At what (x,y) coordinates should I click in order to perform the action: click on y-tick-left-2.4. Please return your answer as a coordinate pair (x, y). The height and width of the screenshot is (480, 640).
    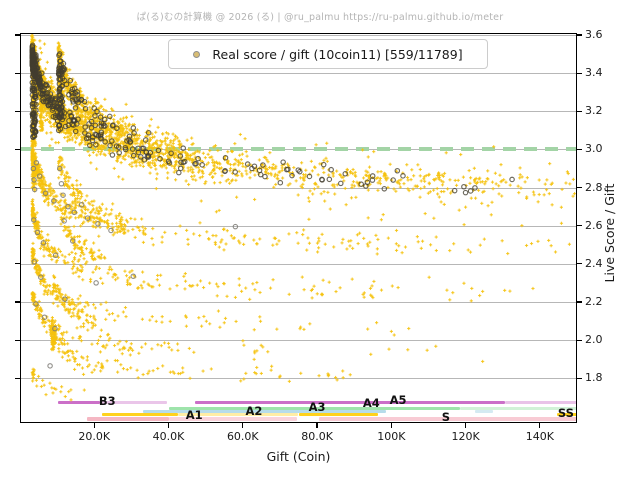
    Looking at the image, I should click on (17, 264).